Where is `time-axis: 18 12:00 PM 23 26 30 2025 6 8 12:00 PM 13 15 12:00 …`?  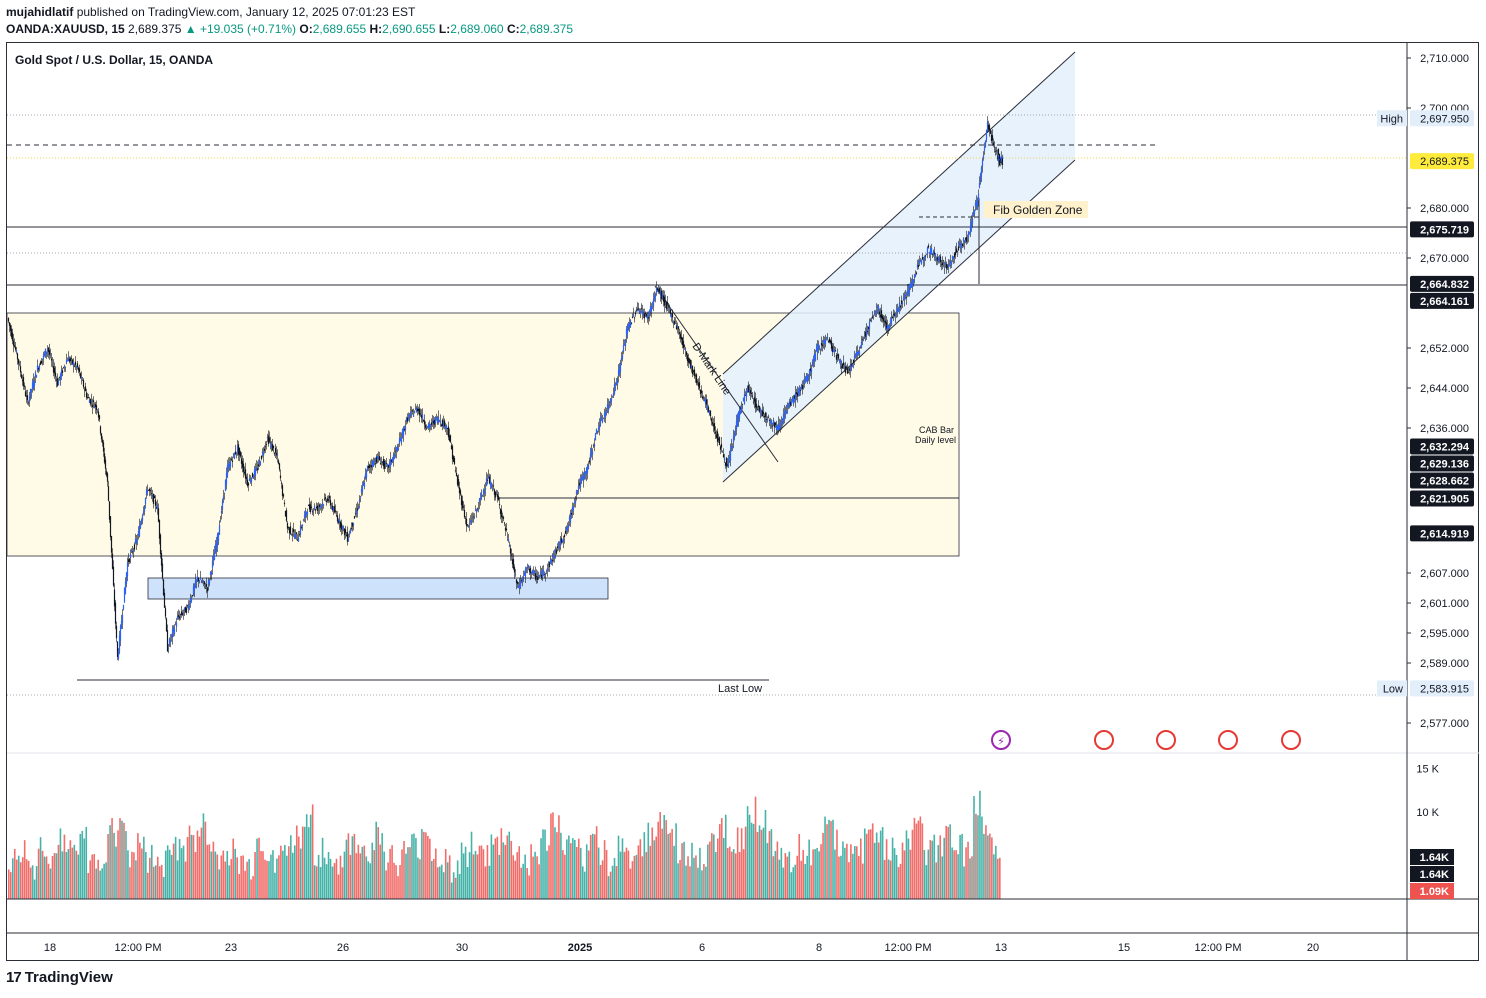 time-axis: 18 12:00 PM 23 26 30 2025 6 8 12:00 PM 13 15 12:00 … is located at coordinates (681, 948).